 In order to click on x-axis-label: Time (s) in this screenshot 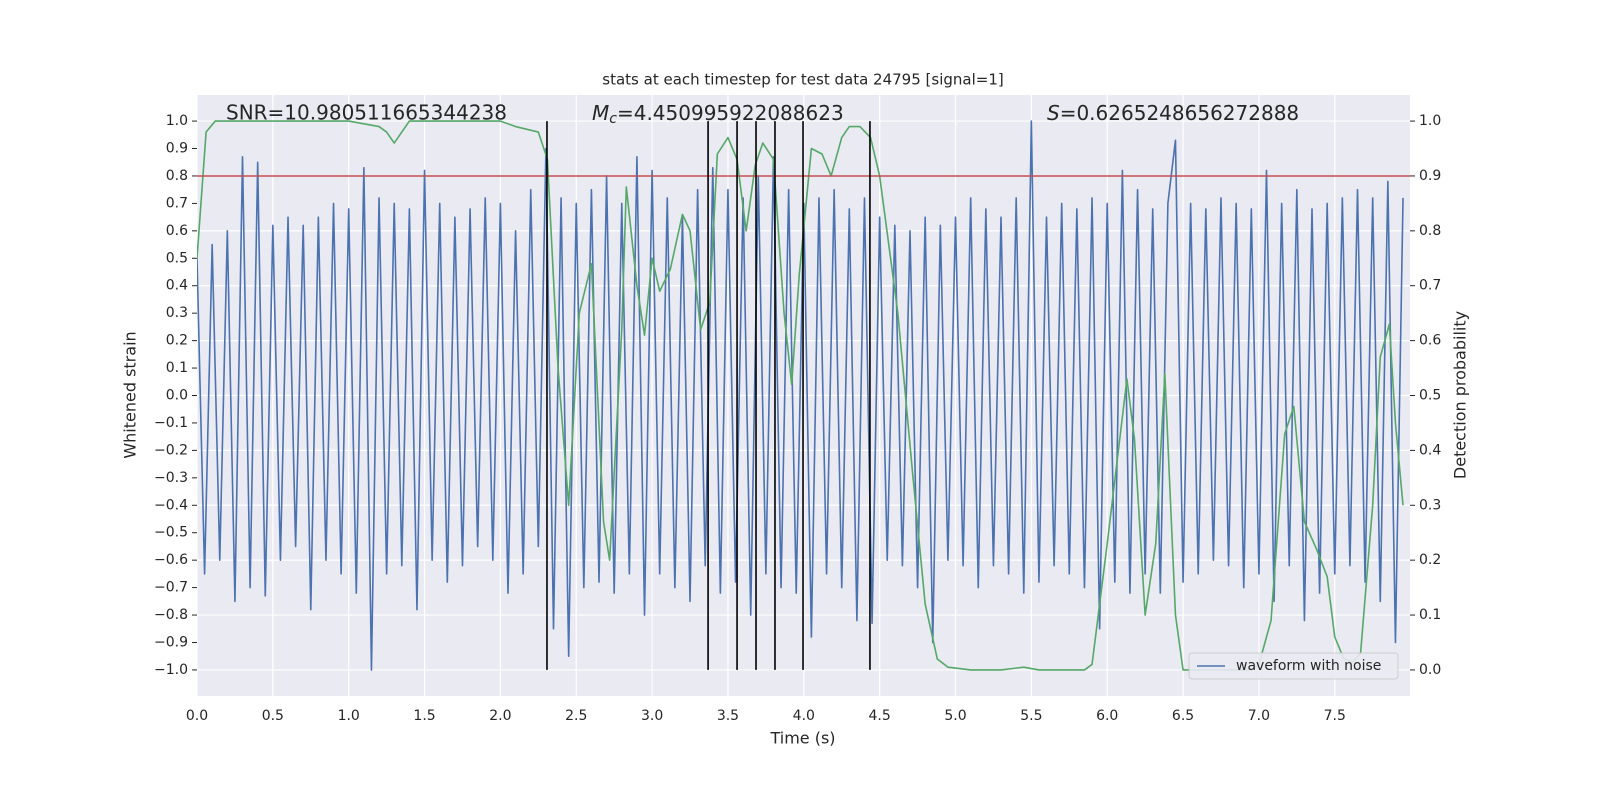, I will do `click(802, 738)`.